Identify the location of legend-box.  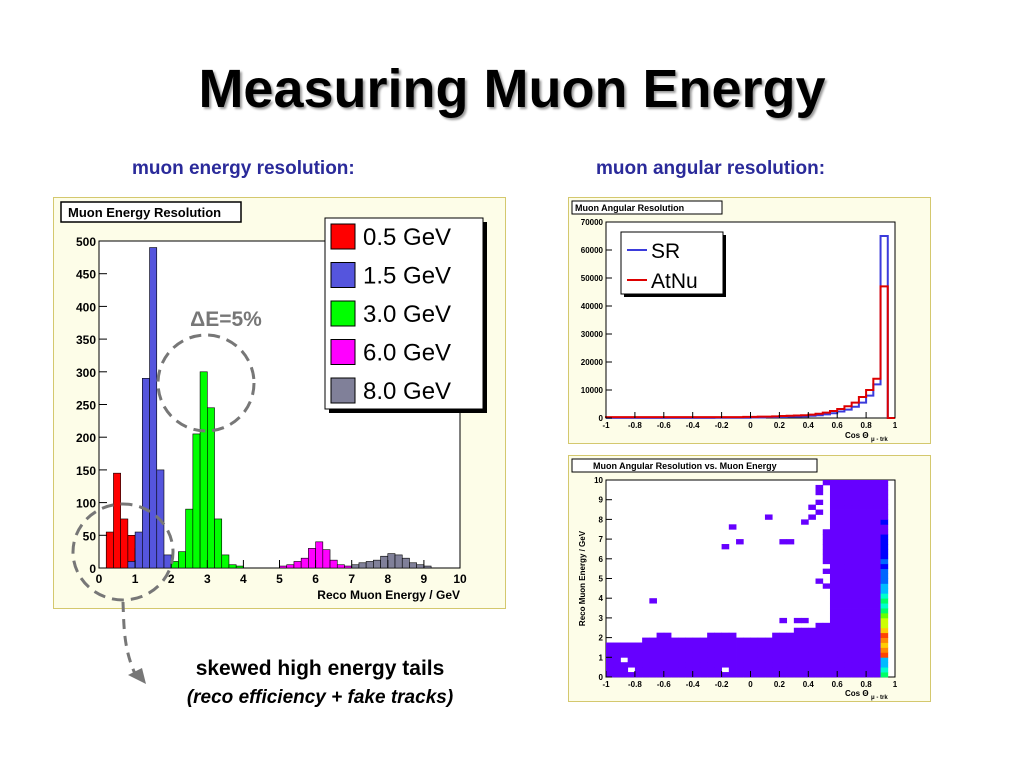
(672, 263).